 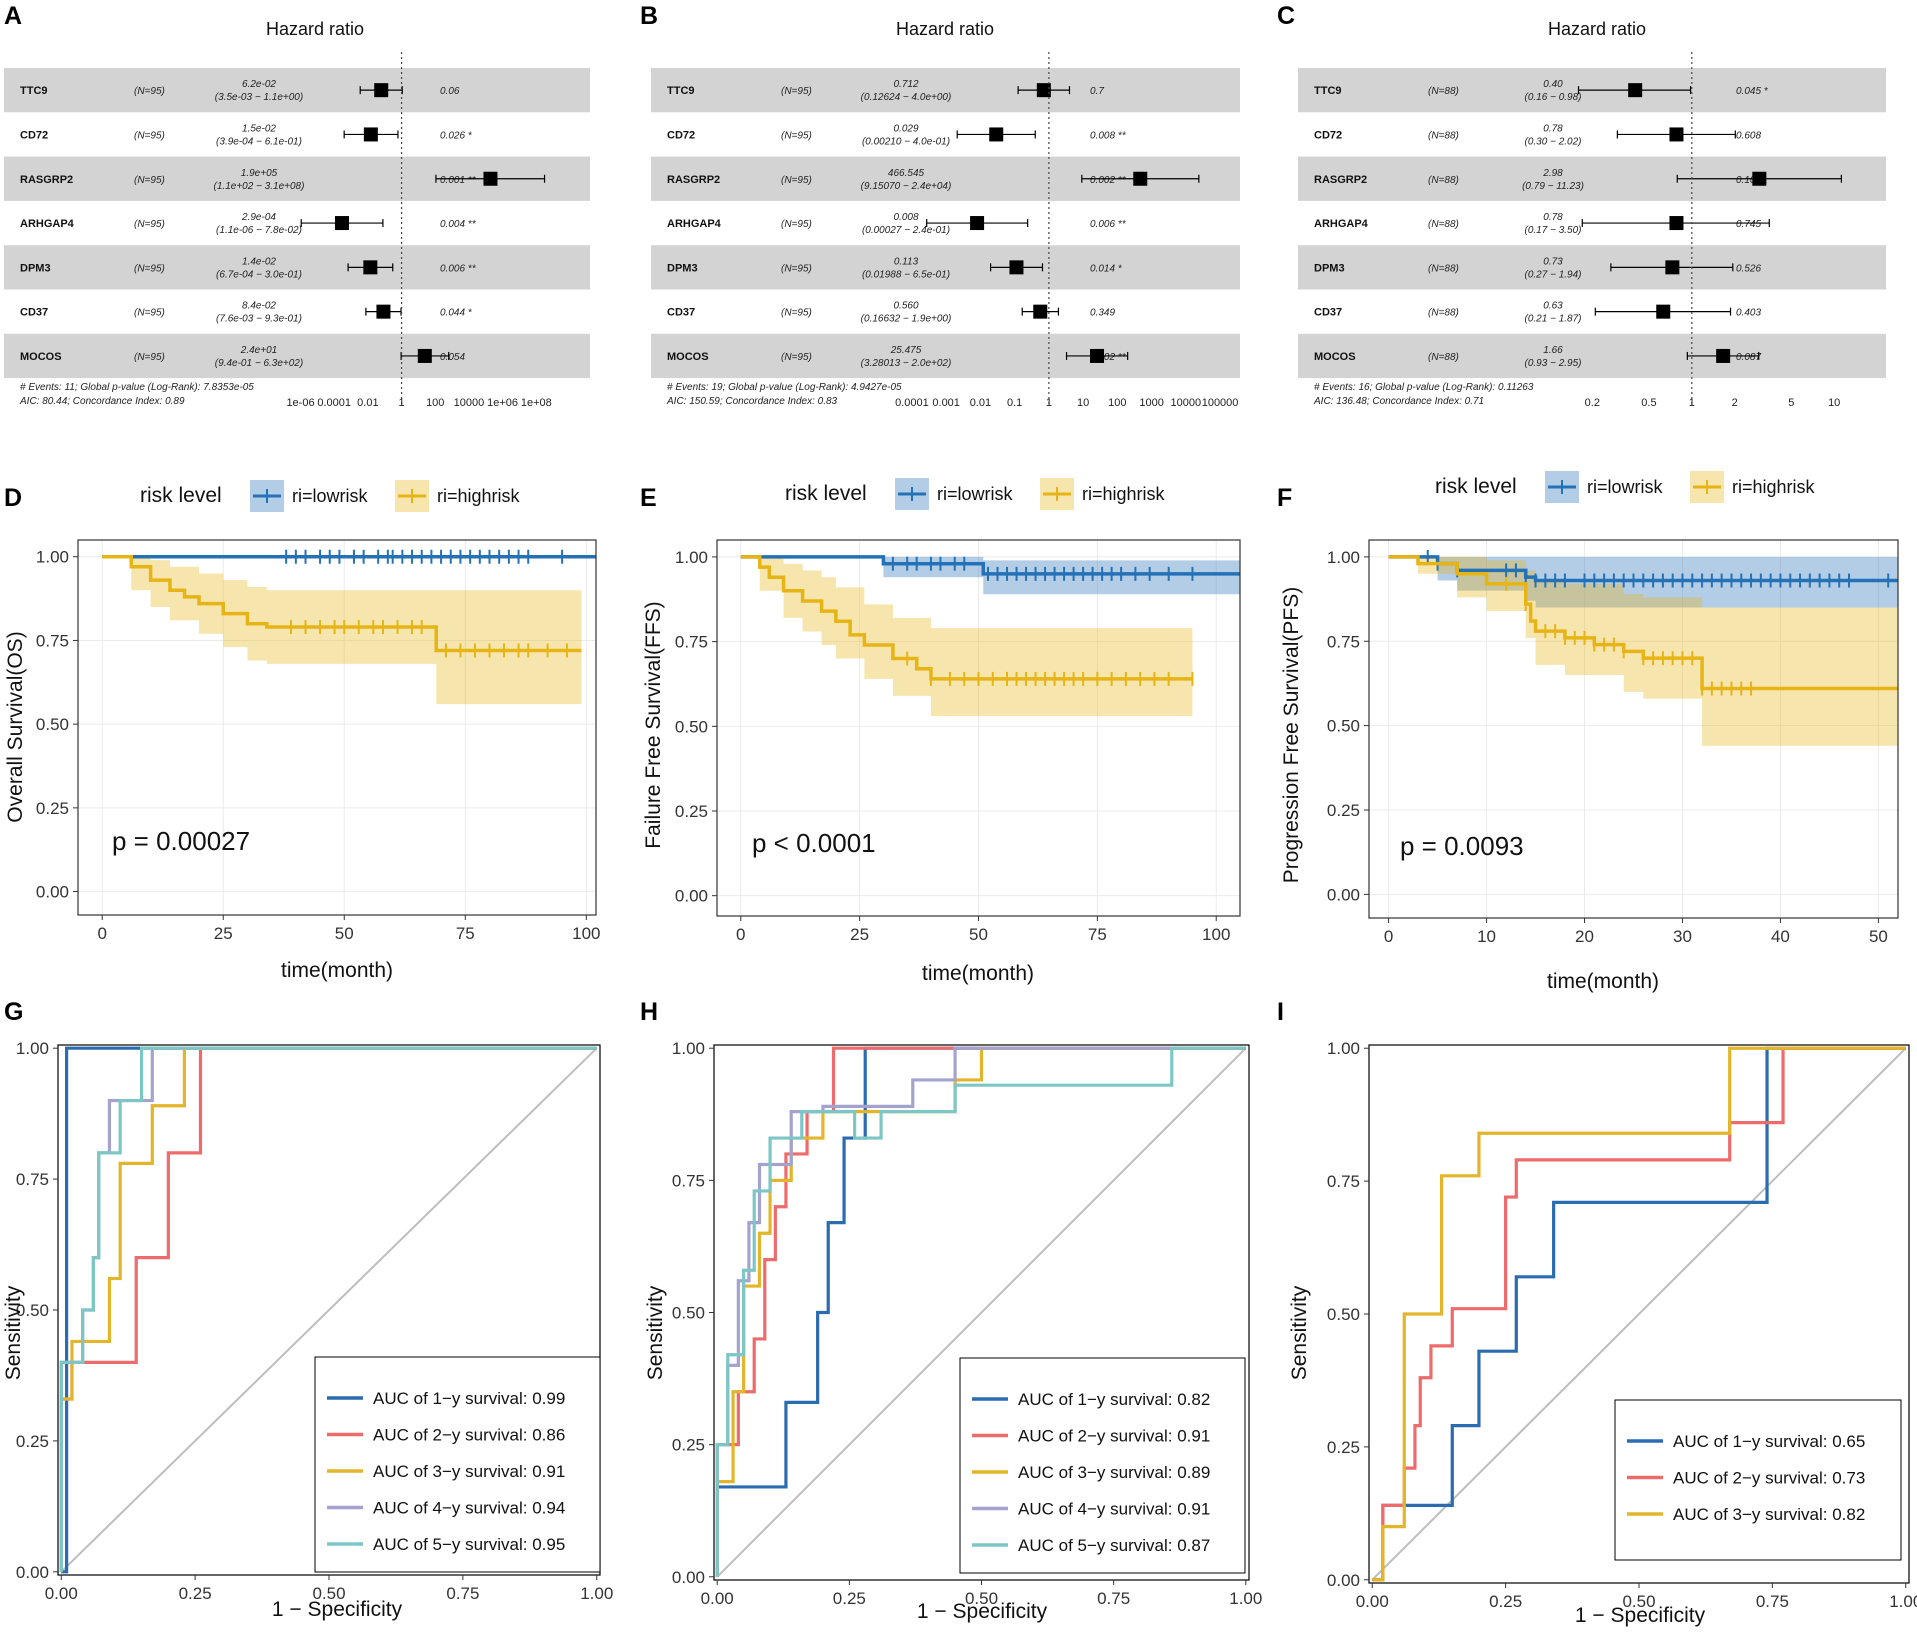 I want to click on forest-hr-label: 0.113, so click(x=906, y=261).